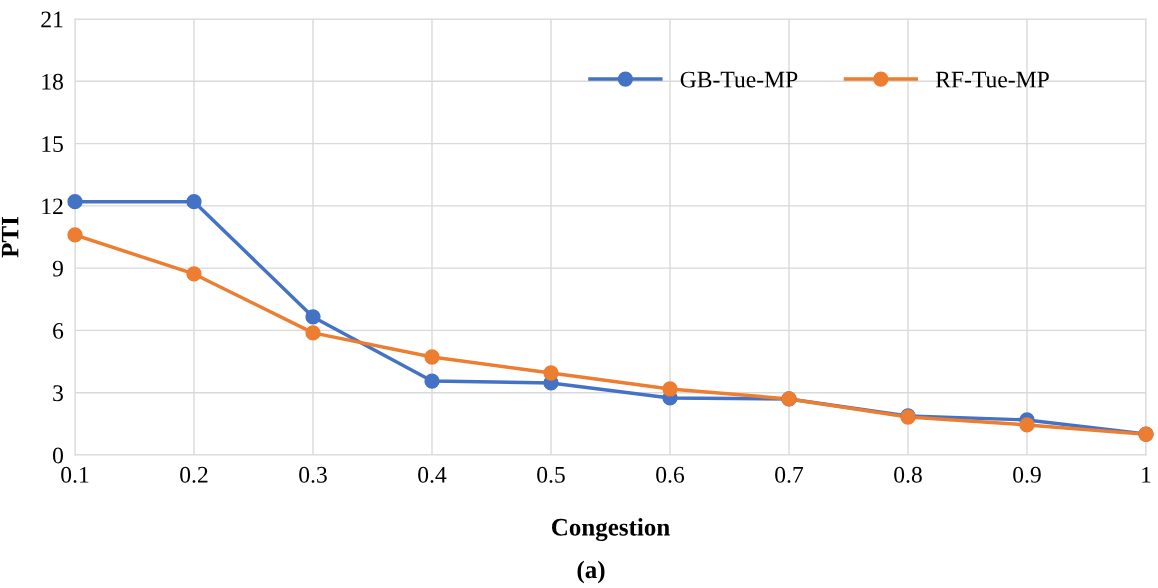 The width and height of the screenshot is (1158, 588). I want to click on x-tick-label: 0.4, so click(432, 474).